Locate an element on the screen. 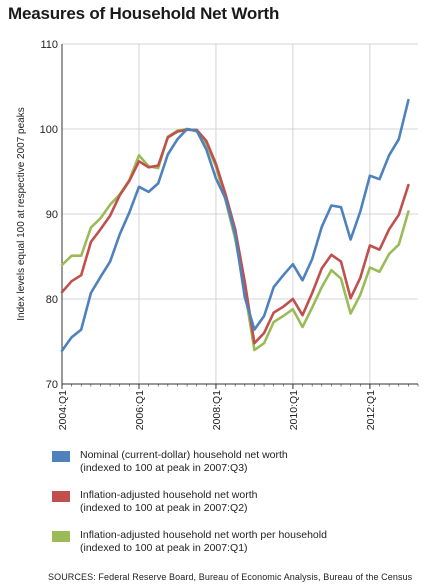 The image size is (433, 588). legend-sublabel-inflation: (indexed to 100 at peak in 2007:Q2) is located at coordinates (164, 508).